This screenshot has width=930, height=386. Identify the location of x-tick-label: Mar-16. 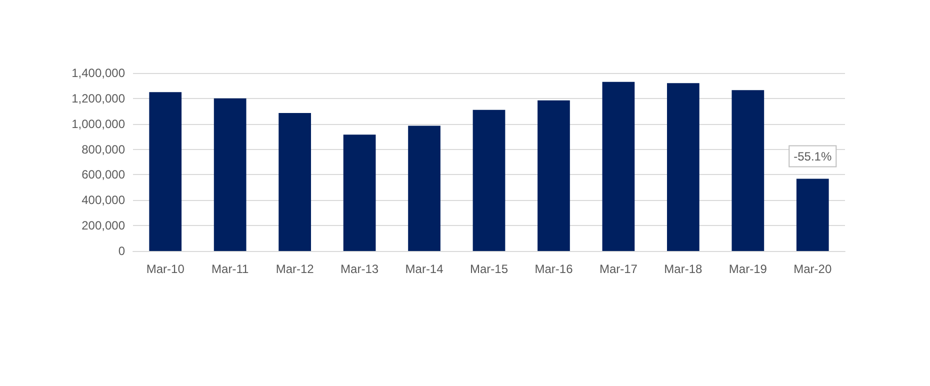
(554, 269).